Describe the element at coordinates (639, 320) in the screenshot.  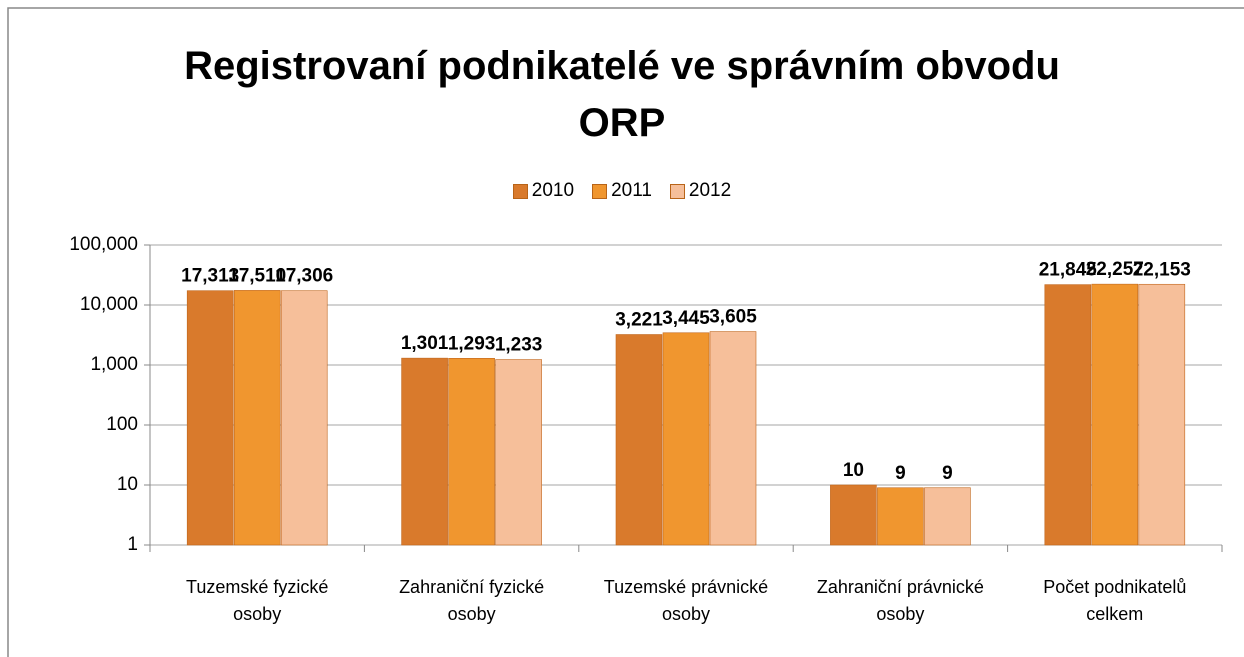
I see `value-label: 3,221` at that location.